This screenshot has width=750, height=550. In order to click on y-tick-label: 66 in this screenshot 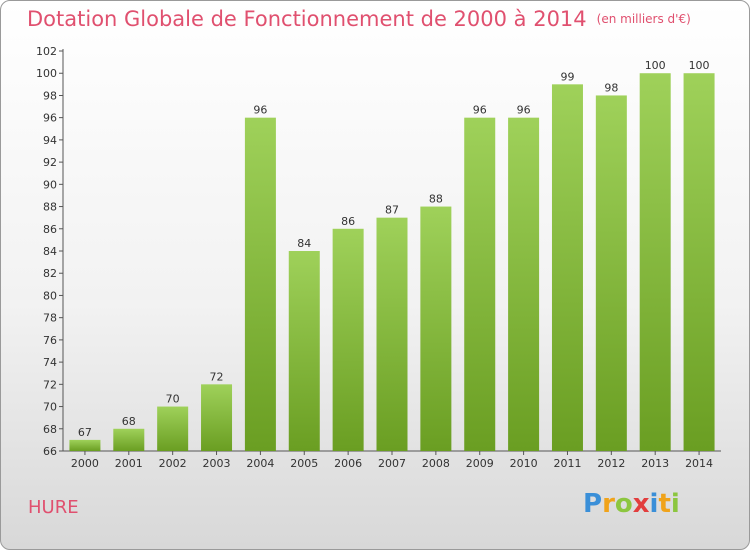, I will do `click(50, 451)`.